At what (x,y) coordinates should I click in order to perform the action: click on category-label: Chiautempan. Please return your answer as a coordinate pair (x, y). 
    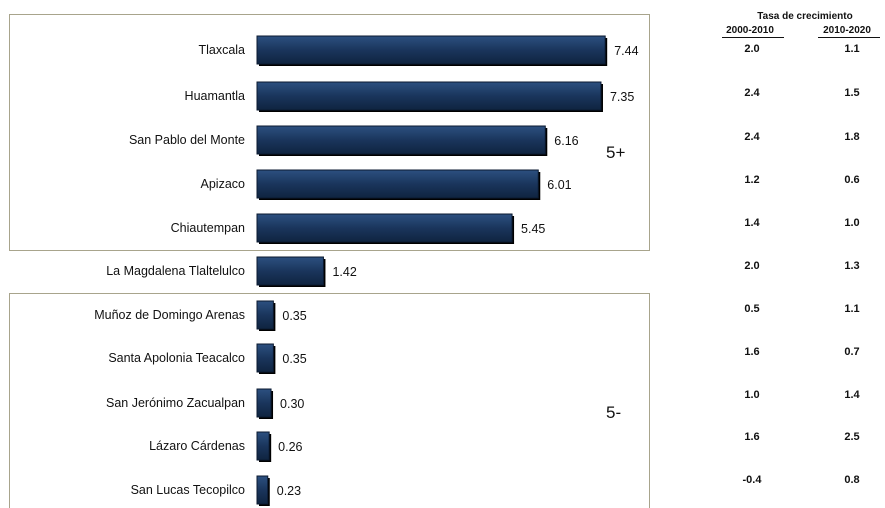
    Looking at the image, I should click on (208, 228).